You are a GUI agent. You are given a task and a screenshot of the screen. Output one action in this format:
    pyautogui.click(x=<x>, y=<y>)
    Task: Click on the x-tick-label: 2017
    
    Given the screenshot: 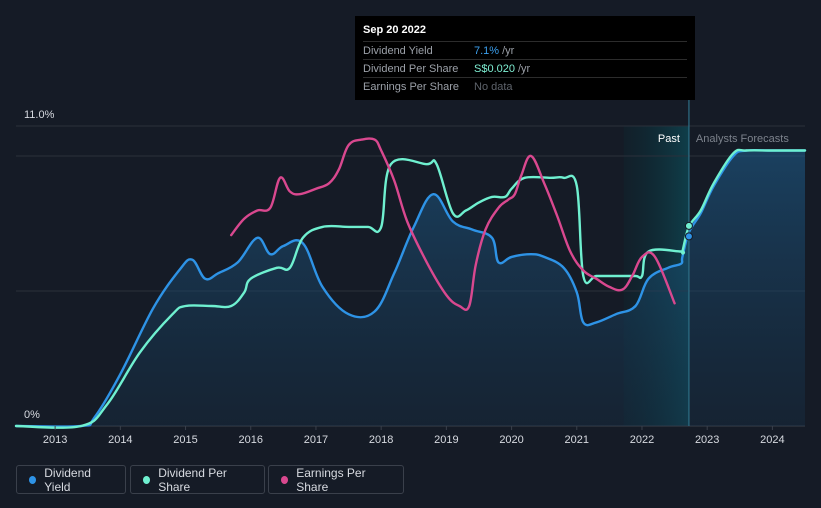 What is the action you would take?
    pyautogui.click(x=316, y=440)
    